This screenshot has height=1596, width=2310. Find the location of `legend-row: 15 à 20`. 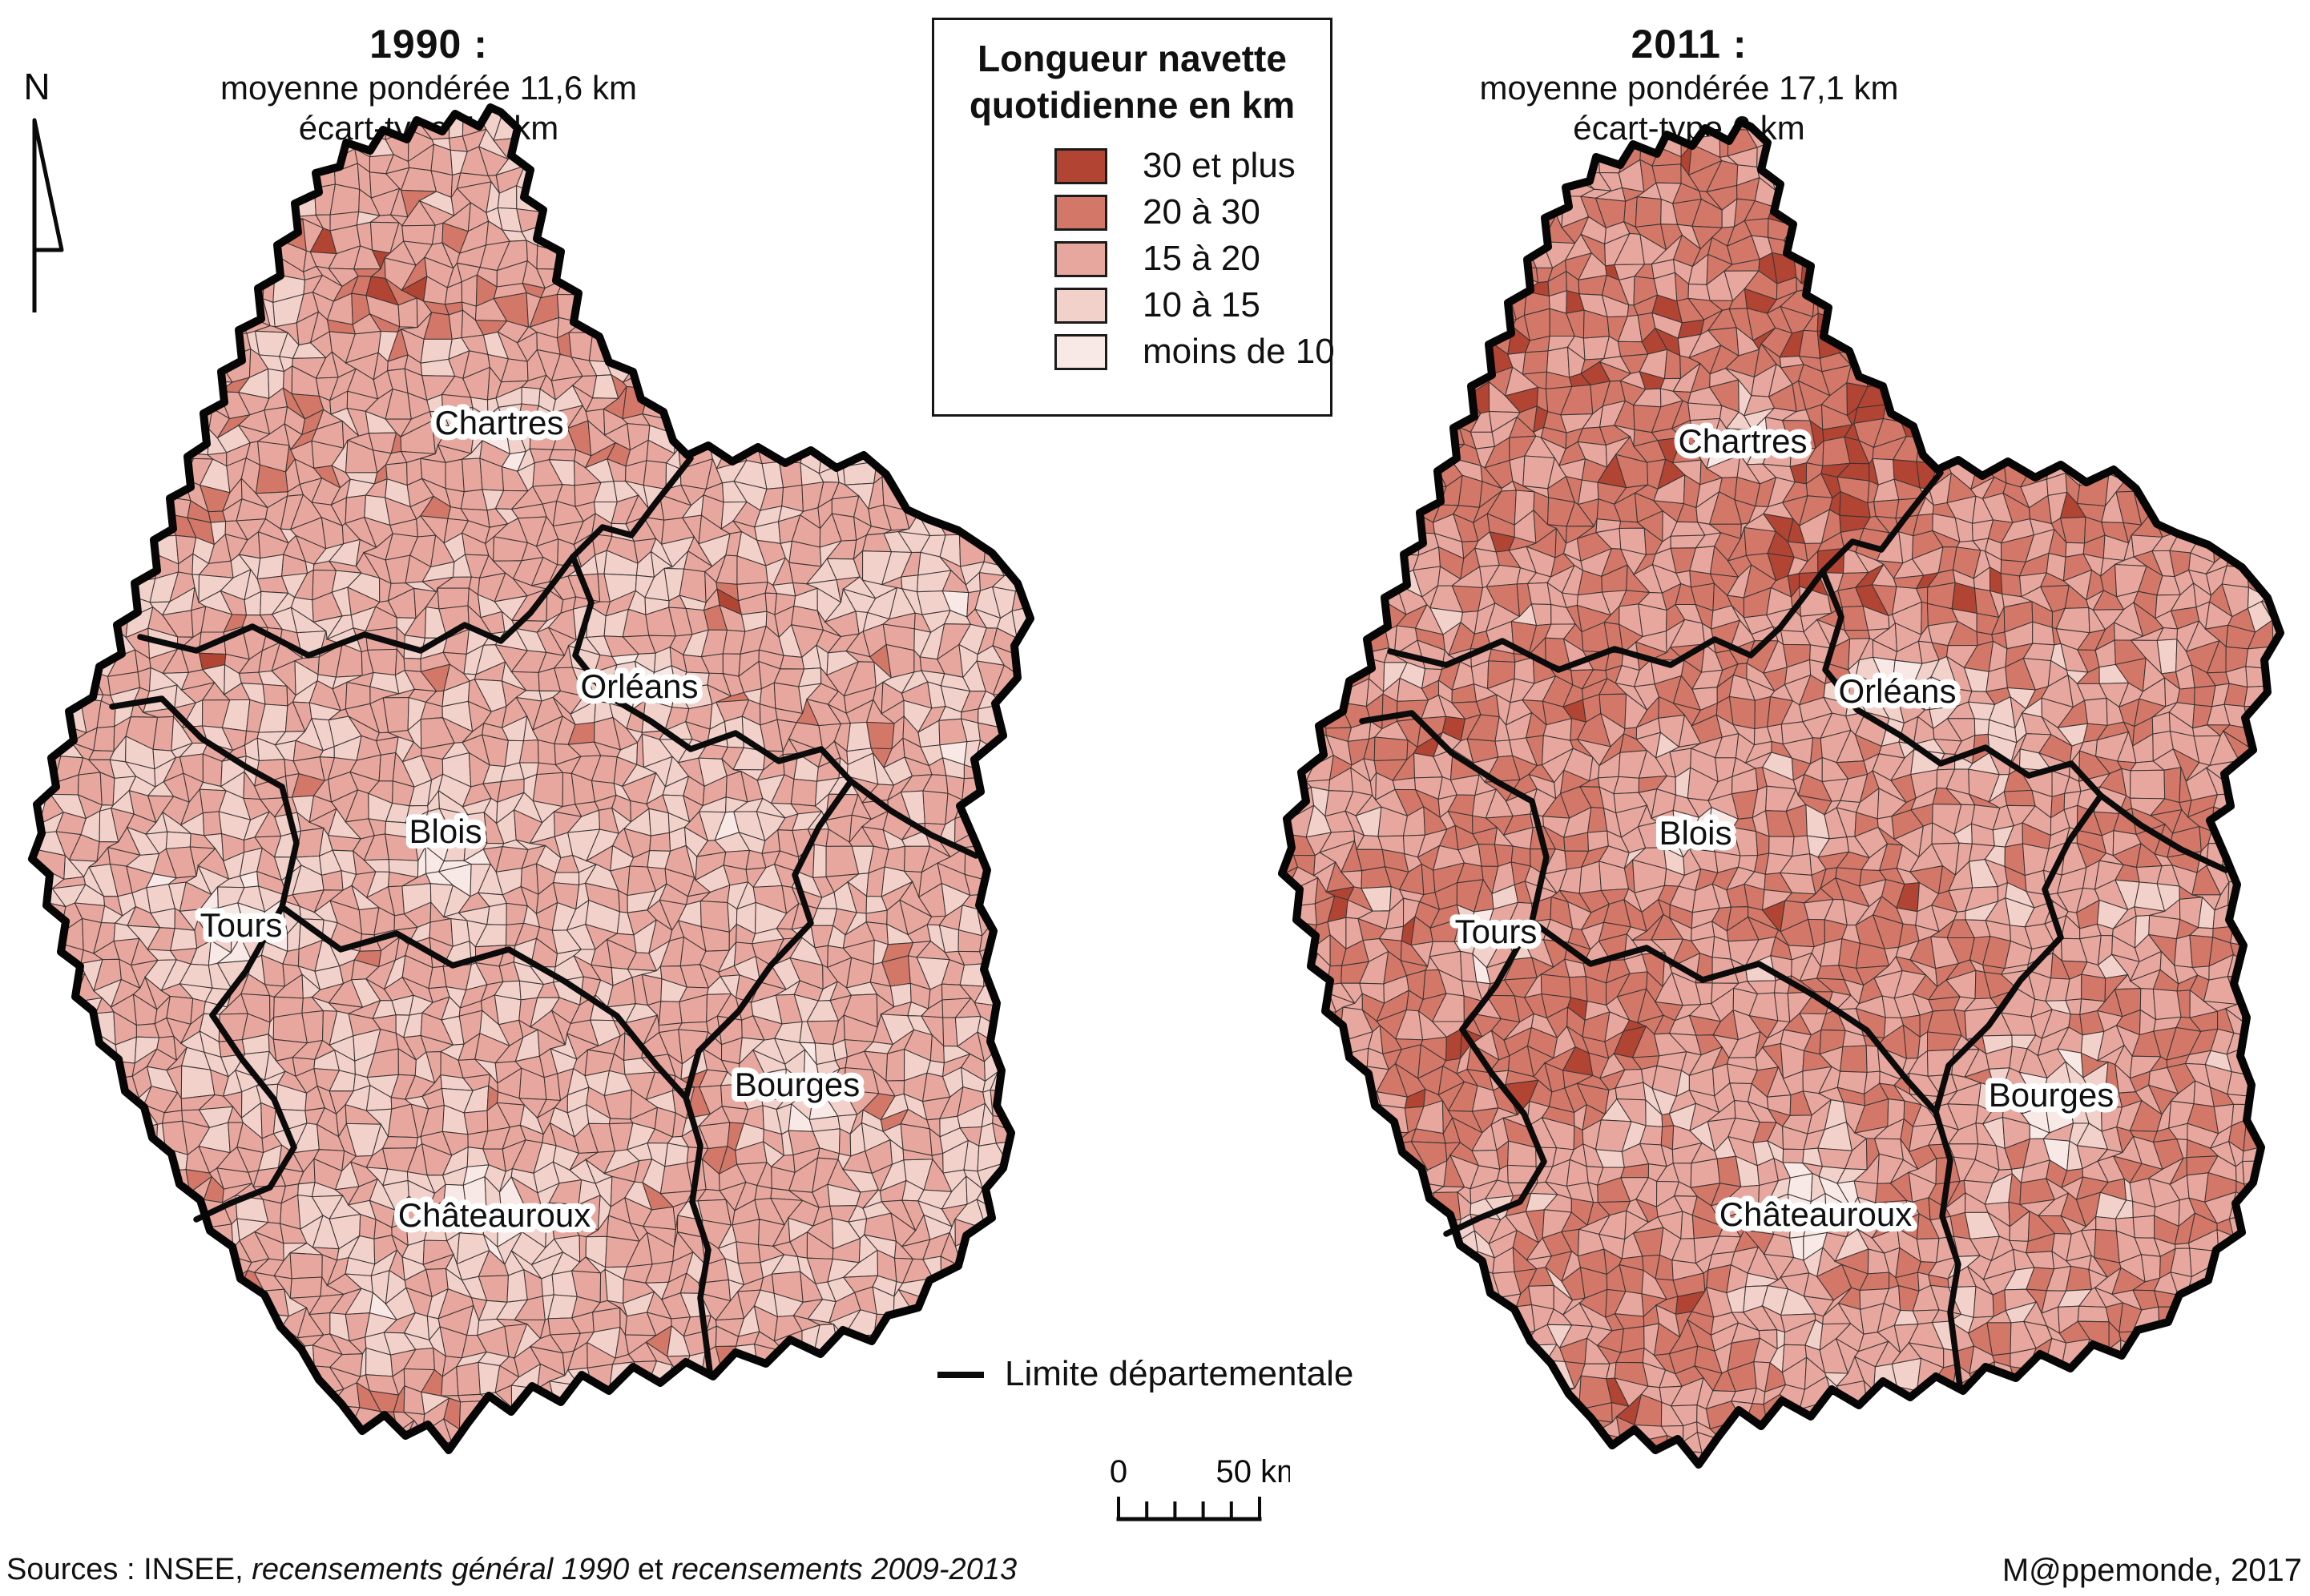

legend-row: 15 à 20 is located at coordinates (1132, 259).